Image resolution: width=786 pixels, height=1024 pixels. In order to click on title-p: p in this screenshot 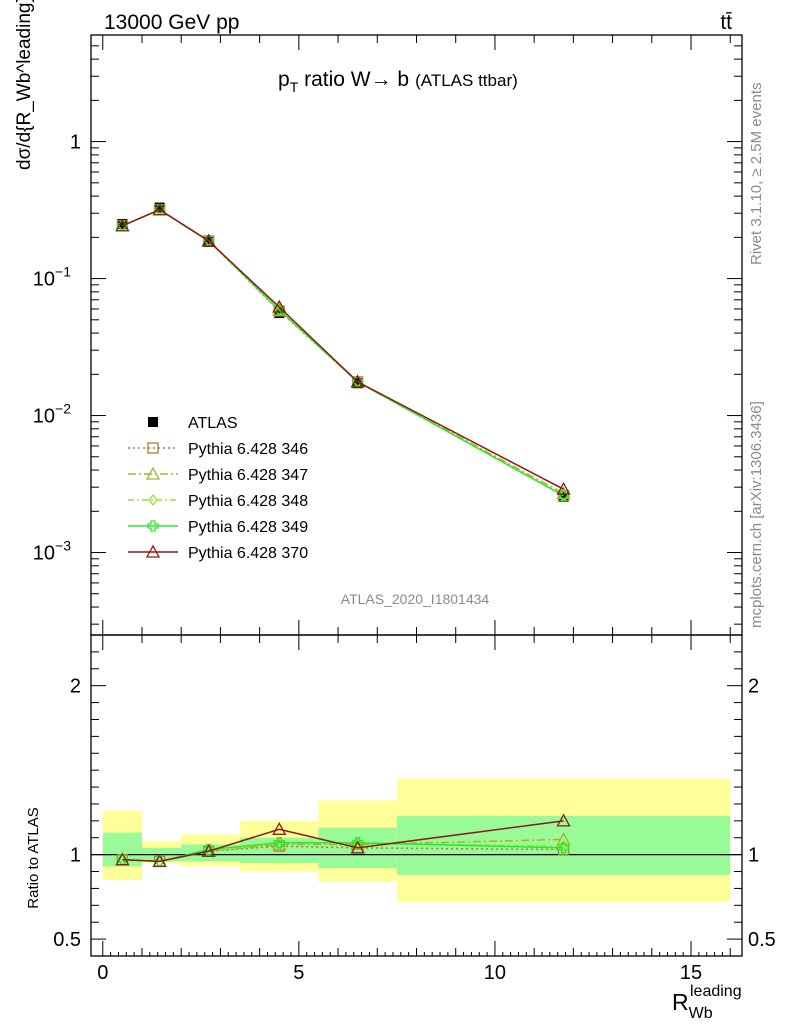, I will do `click(284, 79)`.